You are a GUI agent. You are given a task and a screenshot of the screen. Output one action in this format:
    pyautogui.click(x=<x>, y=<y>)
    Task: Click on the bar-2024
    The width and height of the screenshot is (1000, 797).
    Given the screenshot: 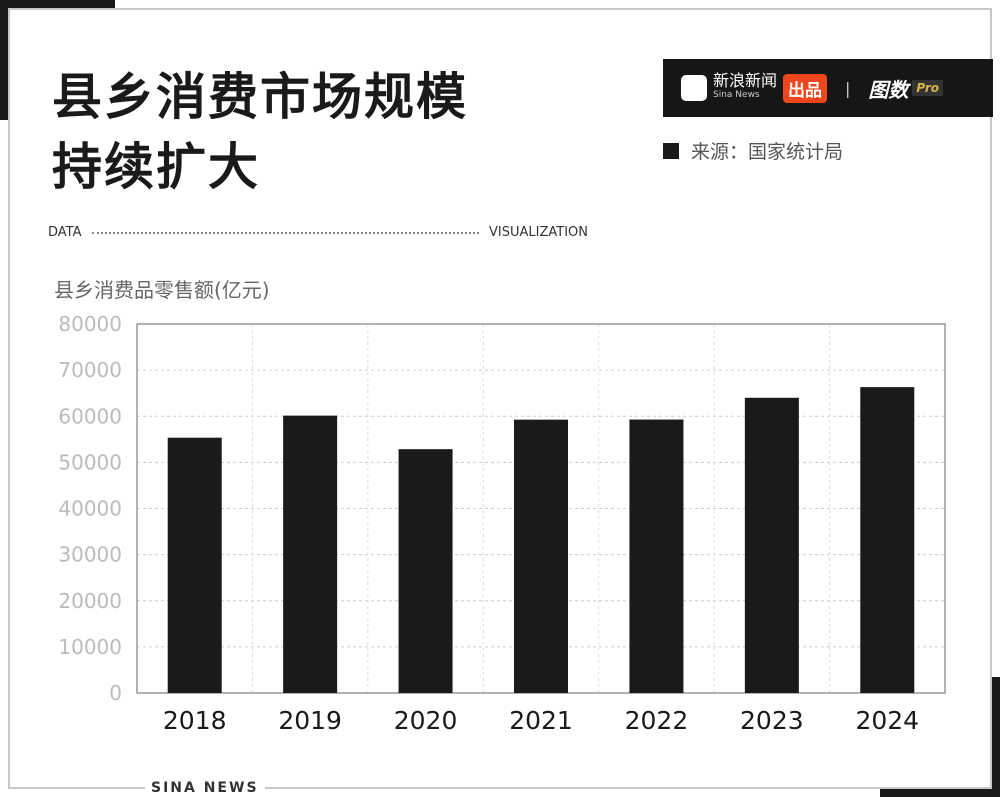 What is the action you would take?
    pyautogui.click(x=887, y=540)
    